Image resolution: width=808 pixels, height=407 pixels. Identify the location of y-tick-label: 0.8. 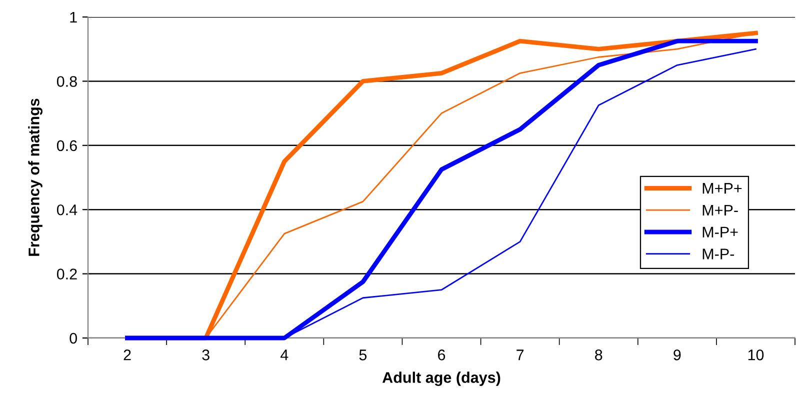
(66, 81).